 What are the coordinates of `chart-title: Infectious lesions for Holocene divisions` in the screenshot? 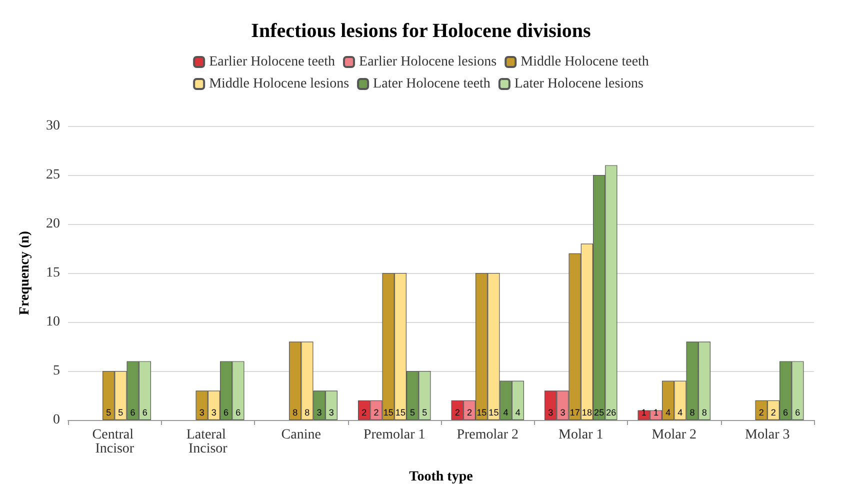 It's located at (421, 31).